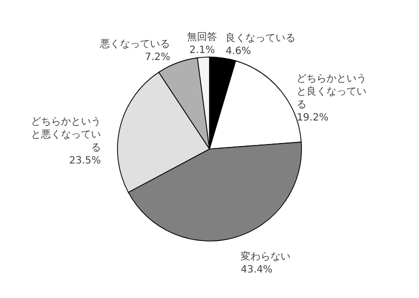  I want to click on data-label: 2.1%, so click(202, 50).